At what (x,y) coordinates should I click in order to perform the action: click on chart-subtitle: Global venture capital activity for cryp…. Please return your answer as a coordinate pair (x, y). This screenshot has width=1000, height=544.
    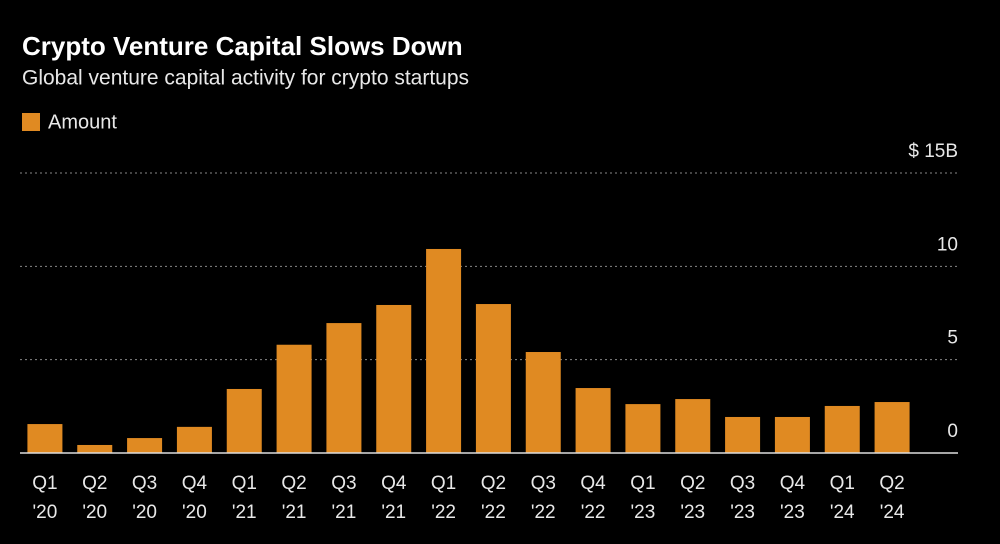
    Looking at the image, I should click on (245, 78).